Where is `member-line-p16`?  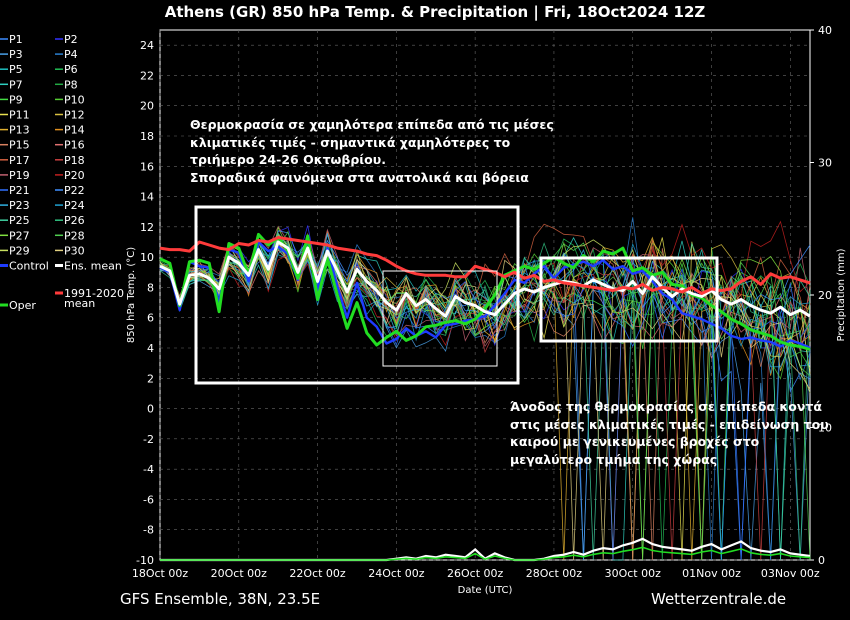
member-line-p16 is located at coordinates (485, 302).